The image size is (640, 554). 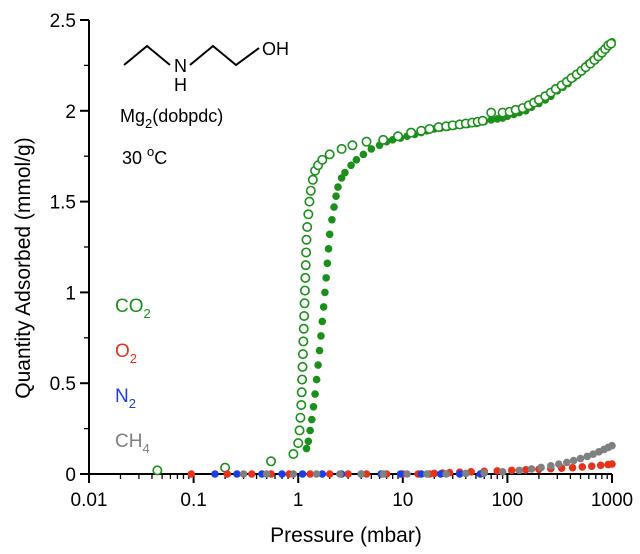 What do you see at coordinates (150, 151) in the screenshot?
I see `temperature-degree: o` at bounding box center [150, 151].